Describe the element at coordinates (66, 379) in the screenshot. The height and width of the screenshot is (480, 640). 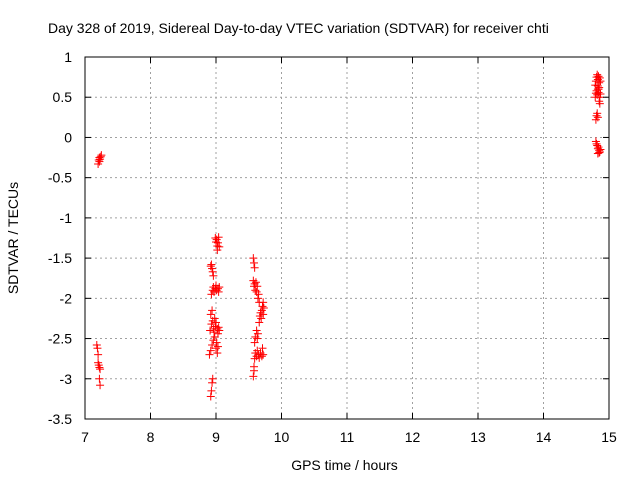
I see `y-tick-label: -3` at that location.